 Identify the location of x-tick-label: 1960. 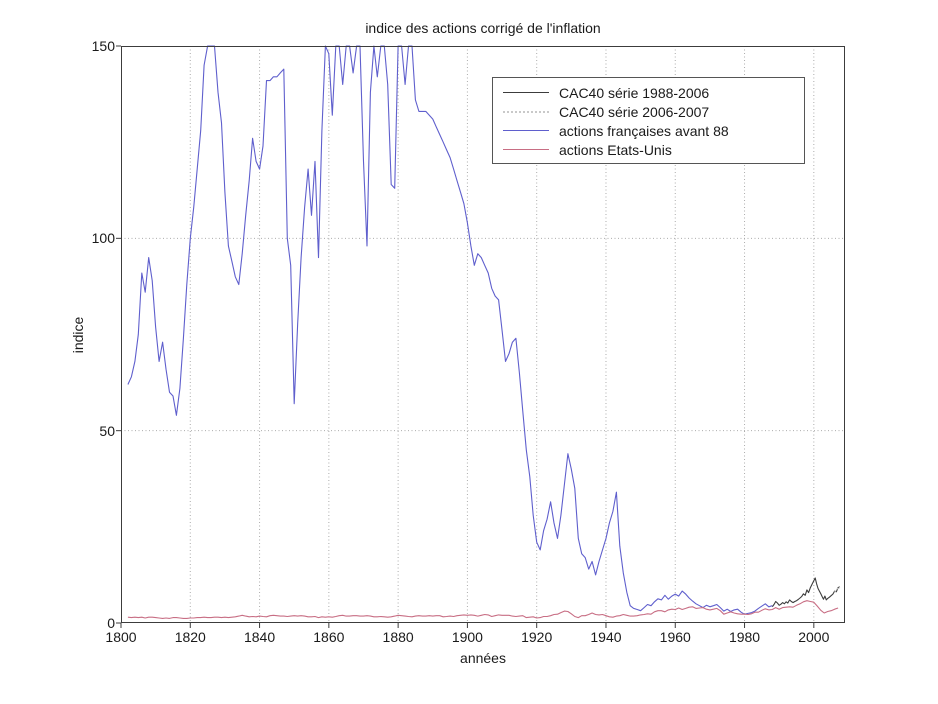
(675, 637).